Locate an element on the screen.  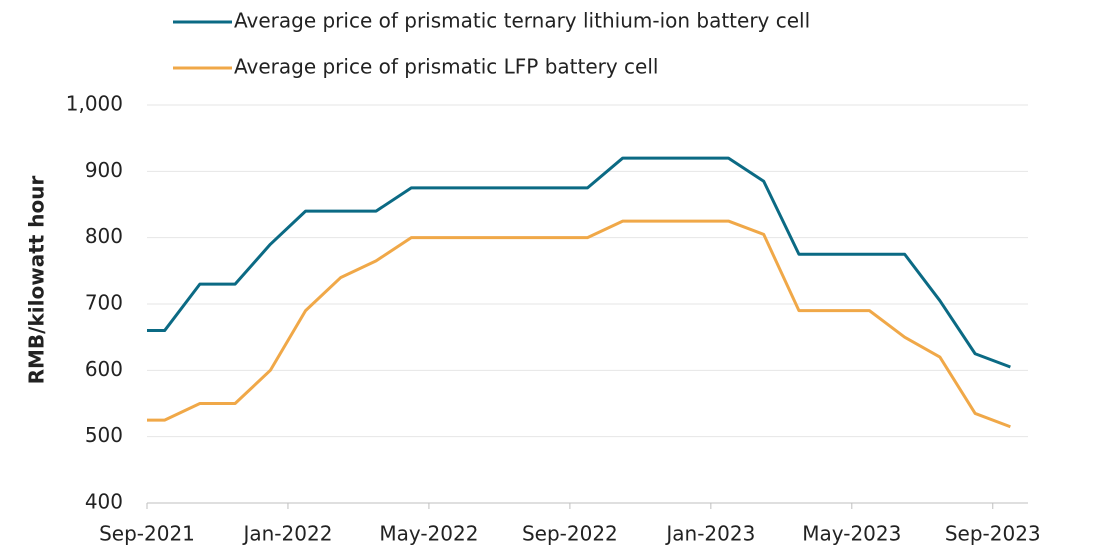
y-tick-label: 800 is located at coordinates (104, 236).